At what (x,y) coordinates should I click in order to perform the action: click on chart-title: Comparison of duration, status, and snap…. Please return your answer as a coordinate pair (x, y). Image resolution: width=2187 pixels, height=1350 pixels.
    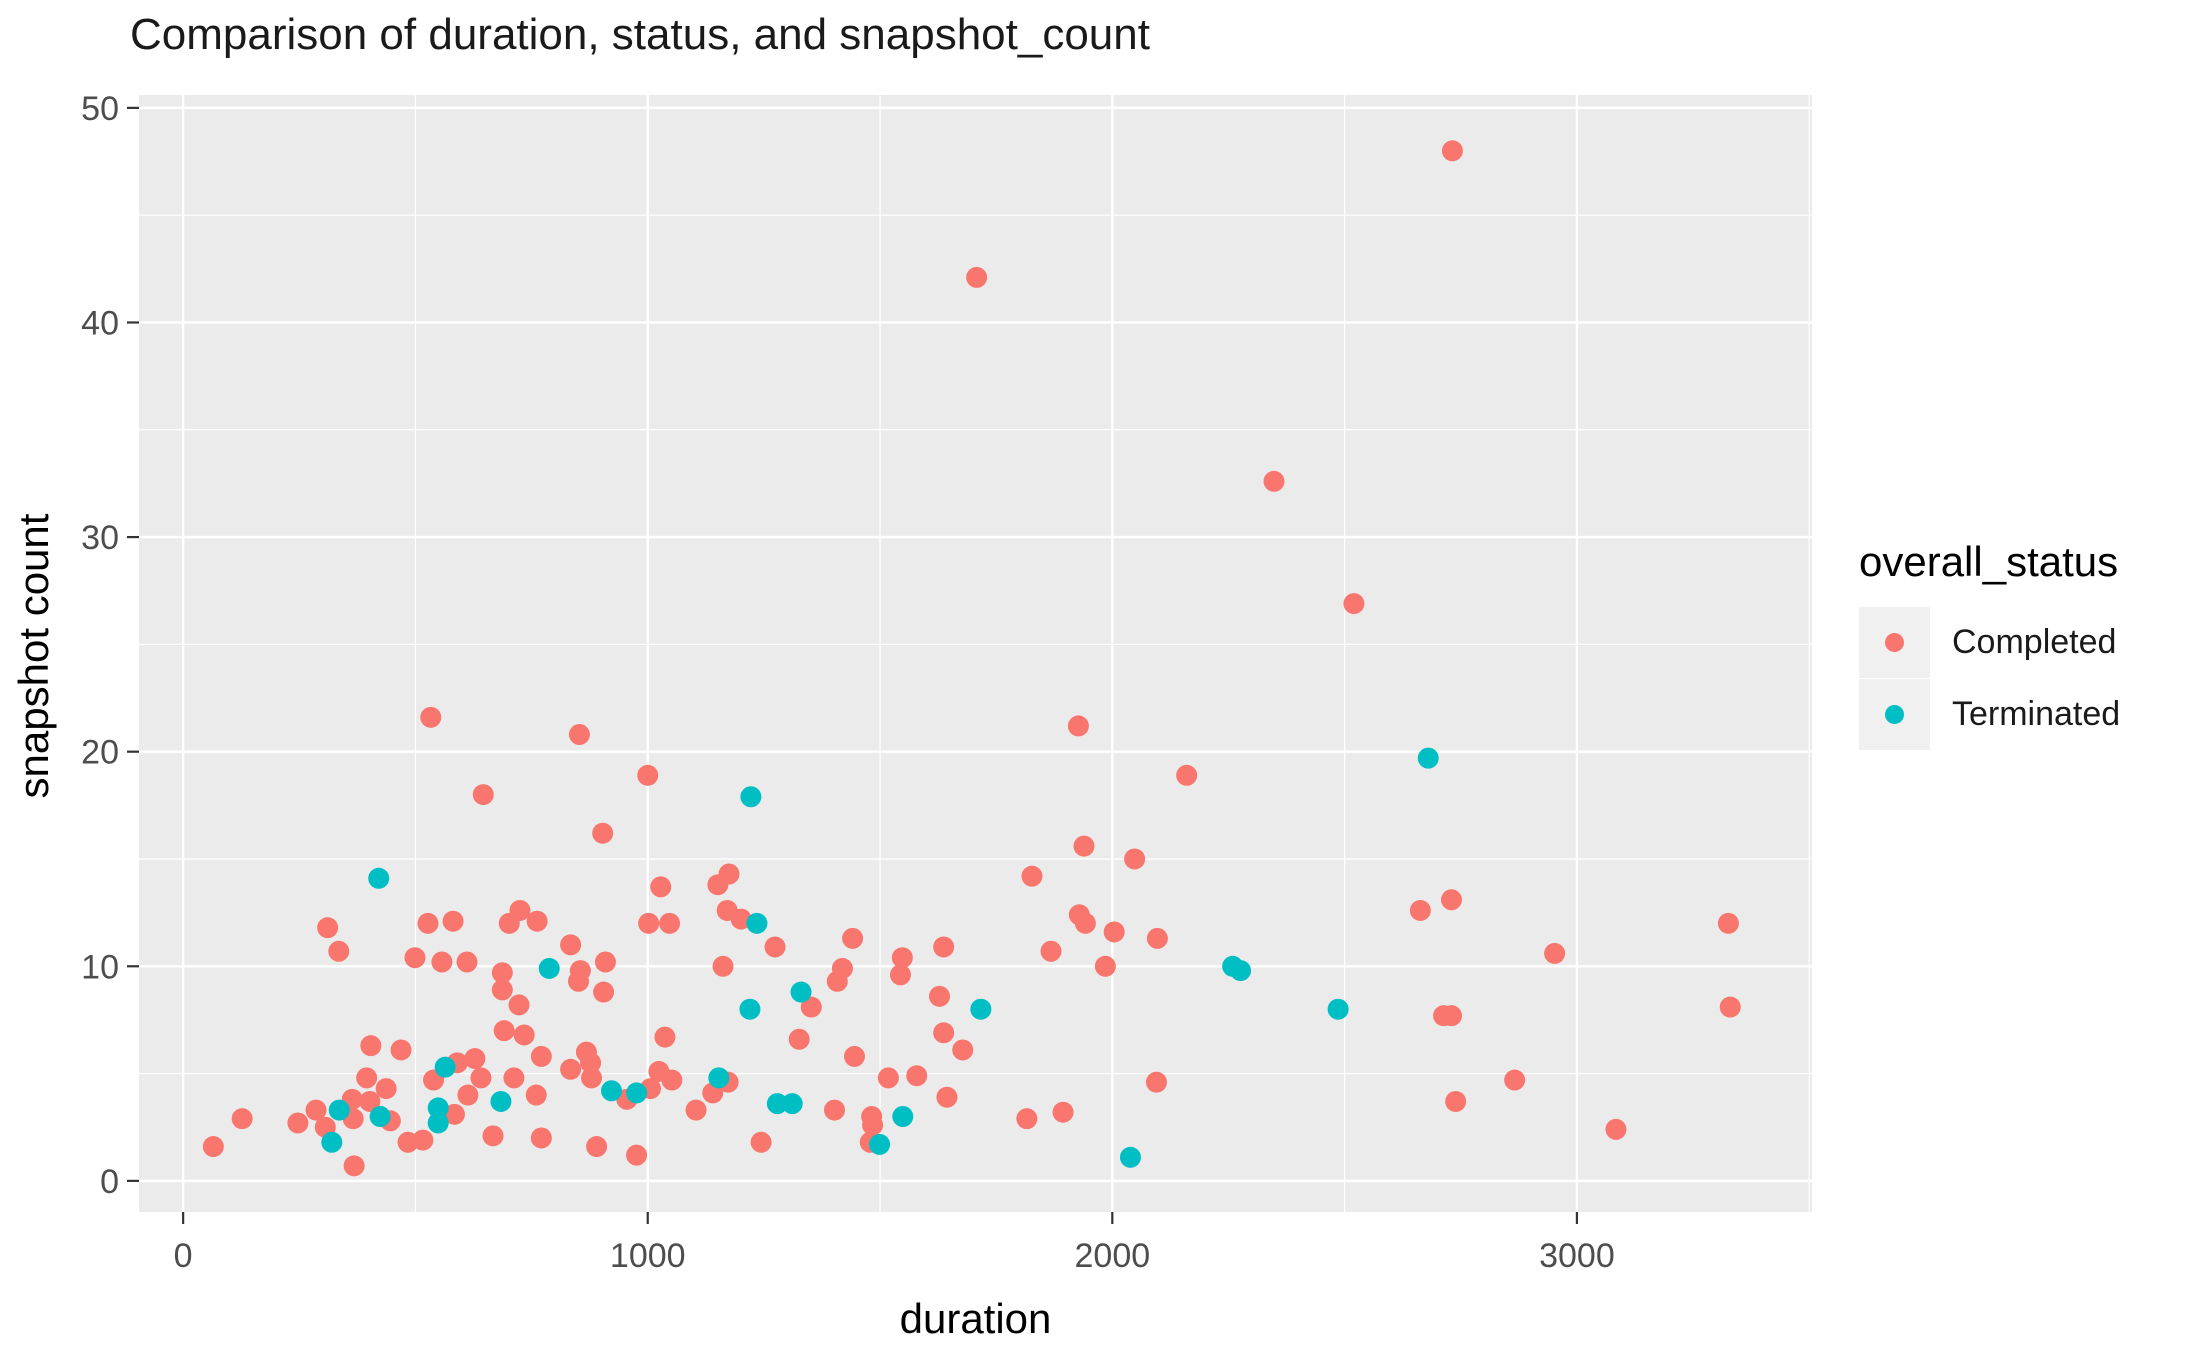
    Looking at the image, I should click on (640, 34).